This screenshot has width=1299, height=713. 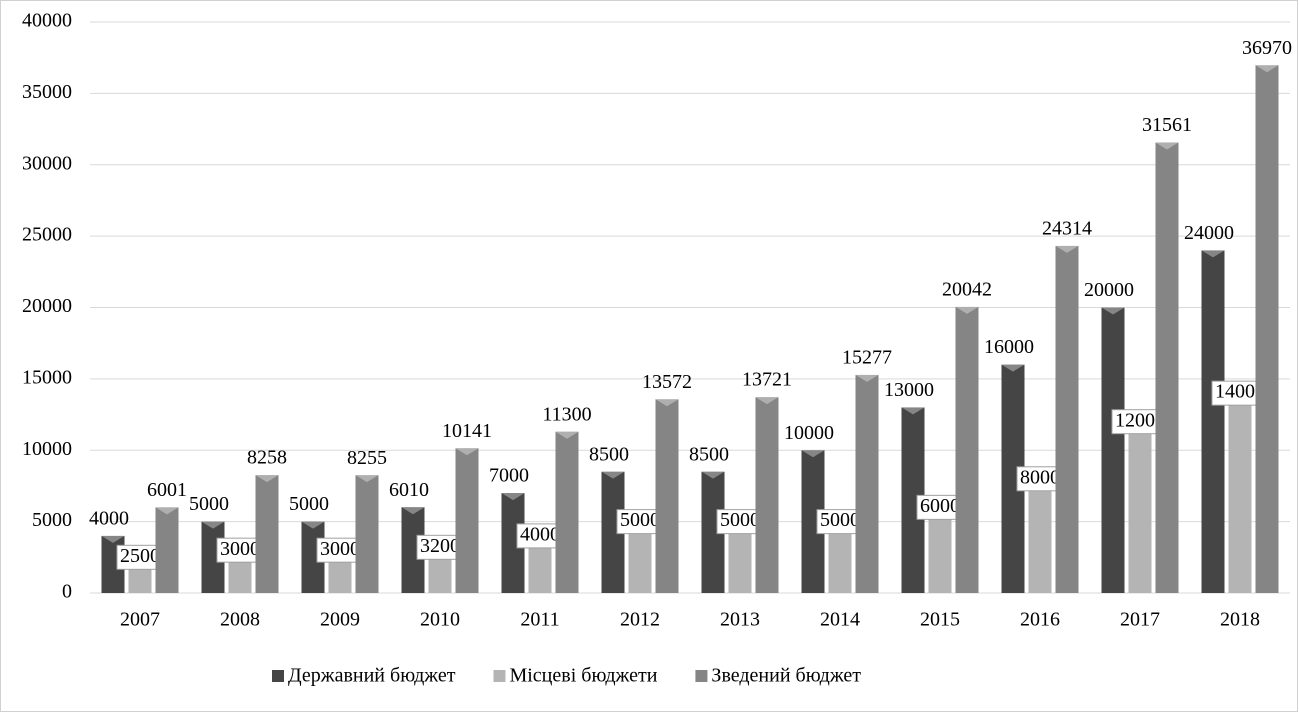 I want to click on x-tick-label: 2008, so click(x=240, y=620).